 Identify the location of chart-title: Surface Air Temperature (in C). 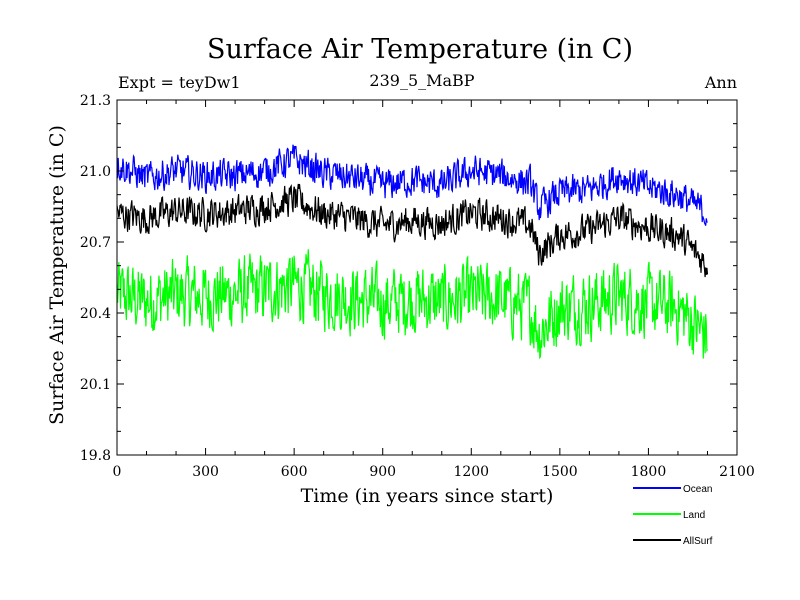
(420, 49).